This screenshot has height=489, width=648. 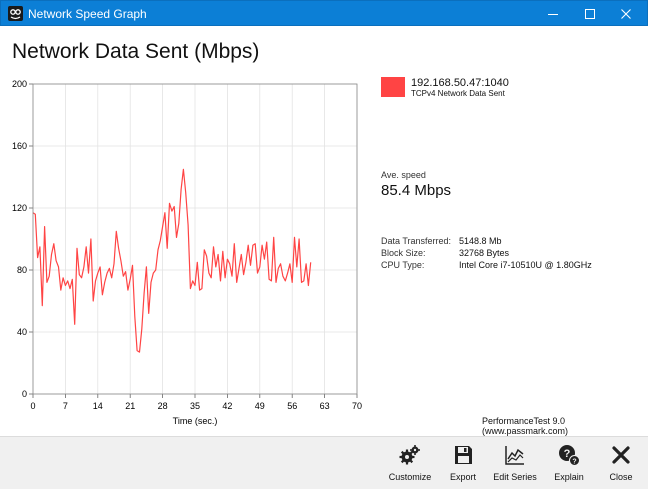 I want to click on y-tick-label: 40, so click(x=22, y=332).